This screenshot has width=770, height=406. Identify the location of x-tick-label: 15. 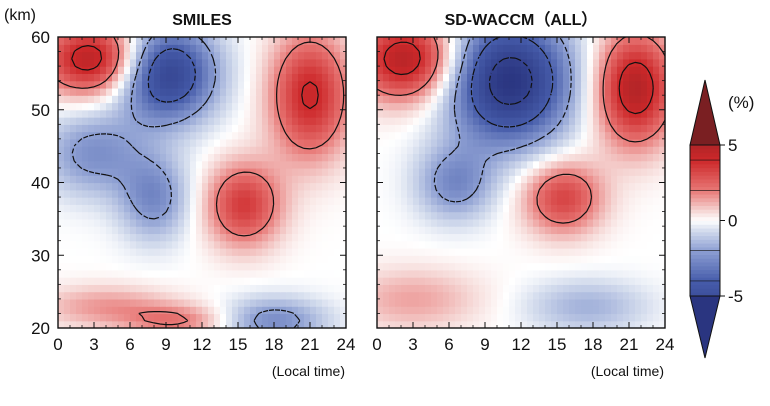
(238, 344).